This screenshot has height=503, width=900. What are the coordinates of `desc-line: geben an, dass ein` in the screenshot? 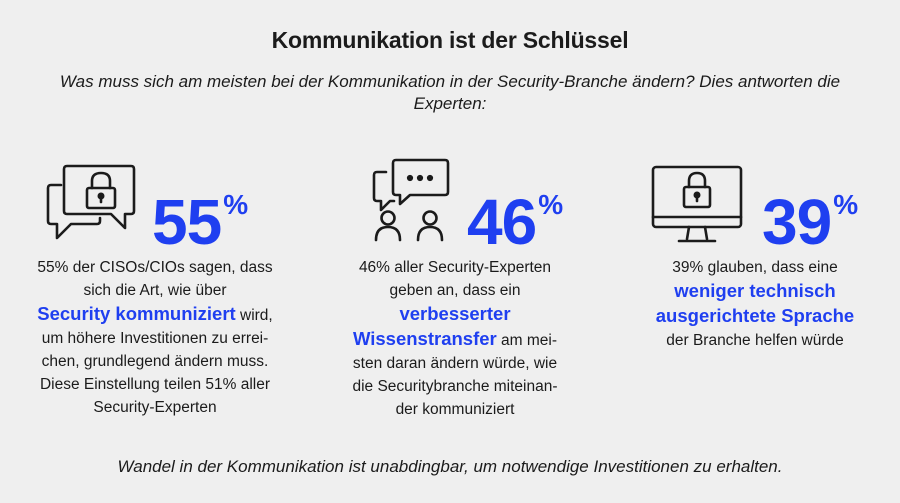 It's located at (455, 290).